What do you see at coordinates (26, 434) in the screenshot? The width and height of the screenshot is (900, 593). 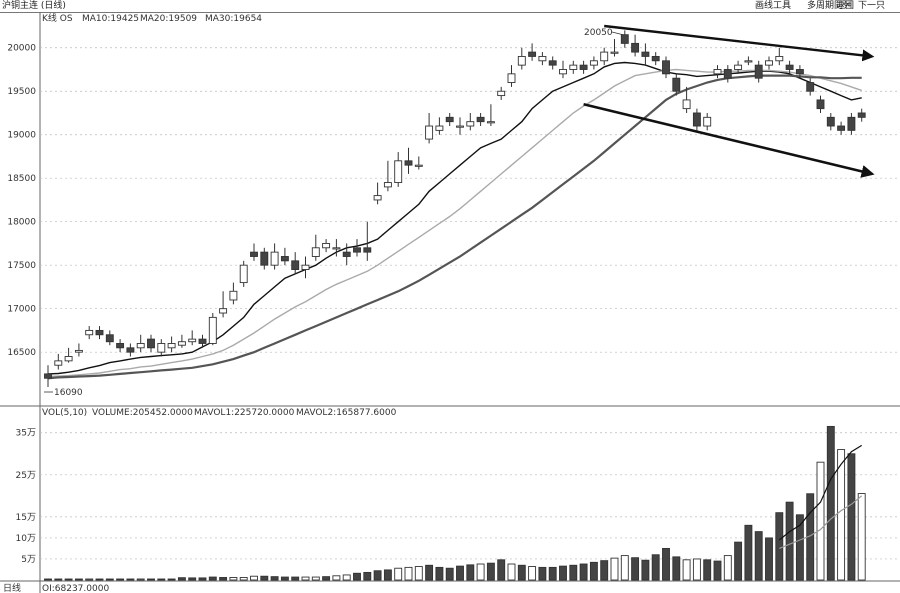 I see `volume-tick-label: 35万` at bounding box center [26, 434].